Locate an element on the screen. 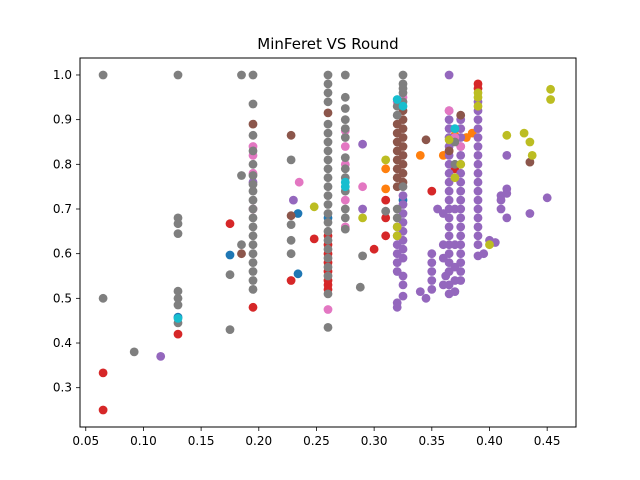  y-tick-label: 0.6 is located at coordinates (62, 254).